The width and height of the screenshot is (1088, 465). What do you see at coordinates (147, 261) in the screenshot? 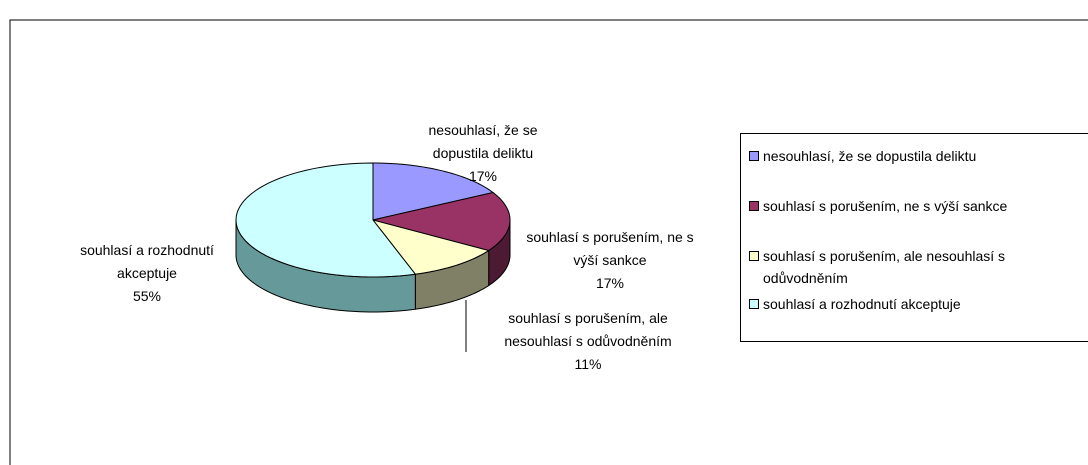
I see `label-name: souhlasí a rozhodnutí akceptuje` at bounding box center [147, 261].